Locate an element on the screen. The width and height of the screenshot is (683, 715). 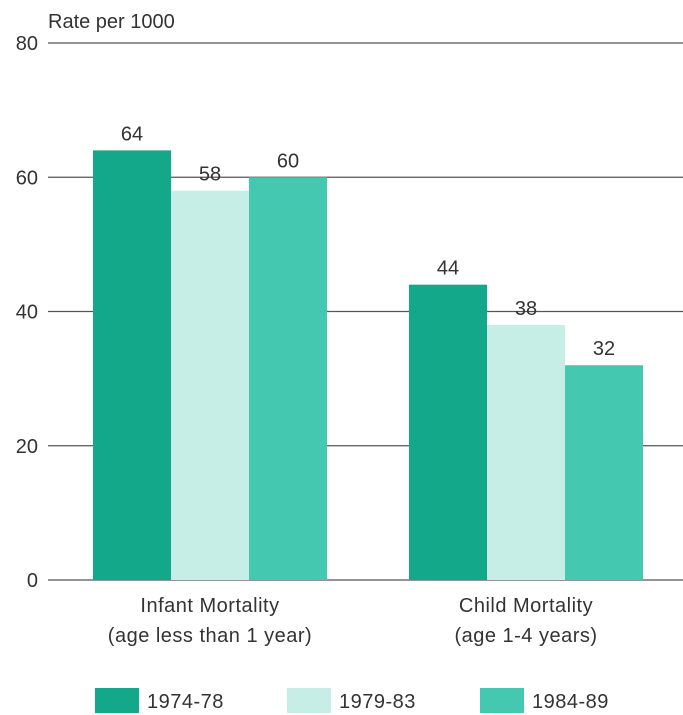
y-tick-labels: 0 20 40 60 80 is located at coordinates (27, 312).